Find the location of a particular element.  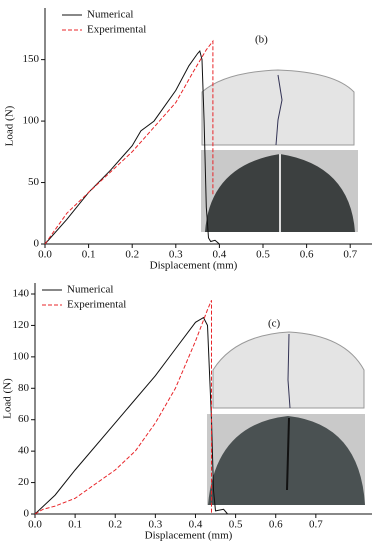

inset-c is located at coordinates (286, 418).